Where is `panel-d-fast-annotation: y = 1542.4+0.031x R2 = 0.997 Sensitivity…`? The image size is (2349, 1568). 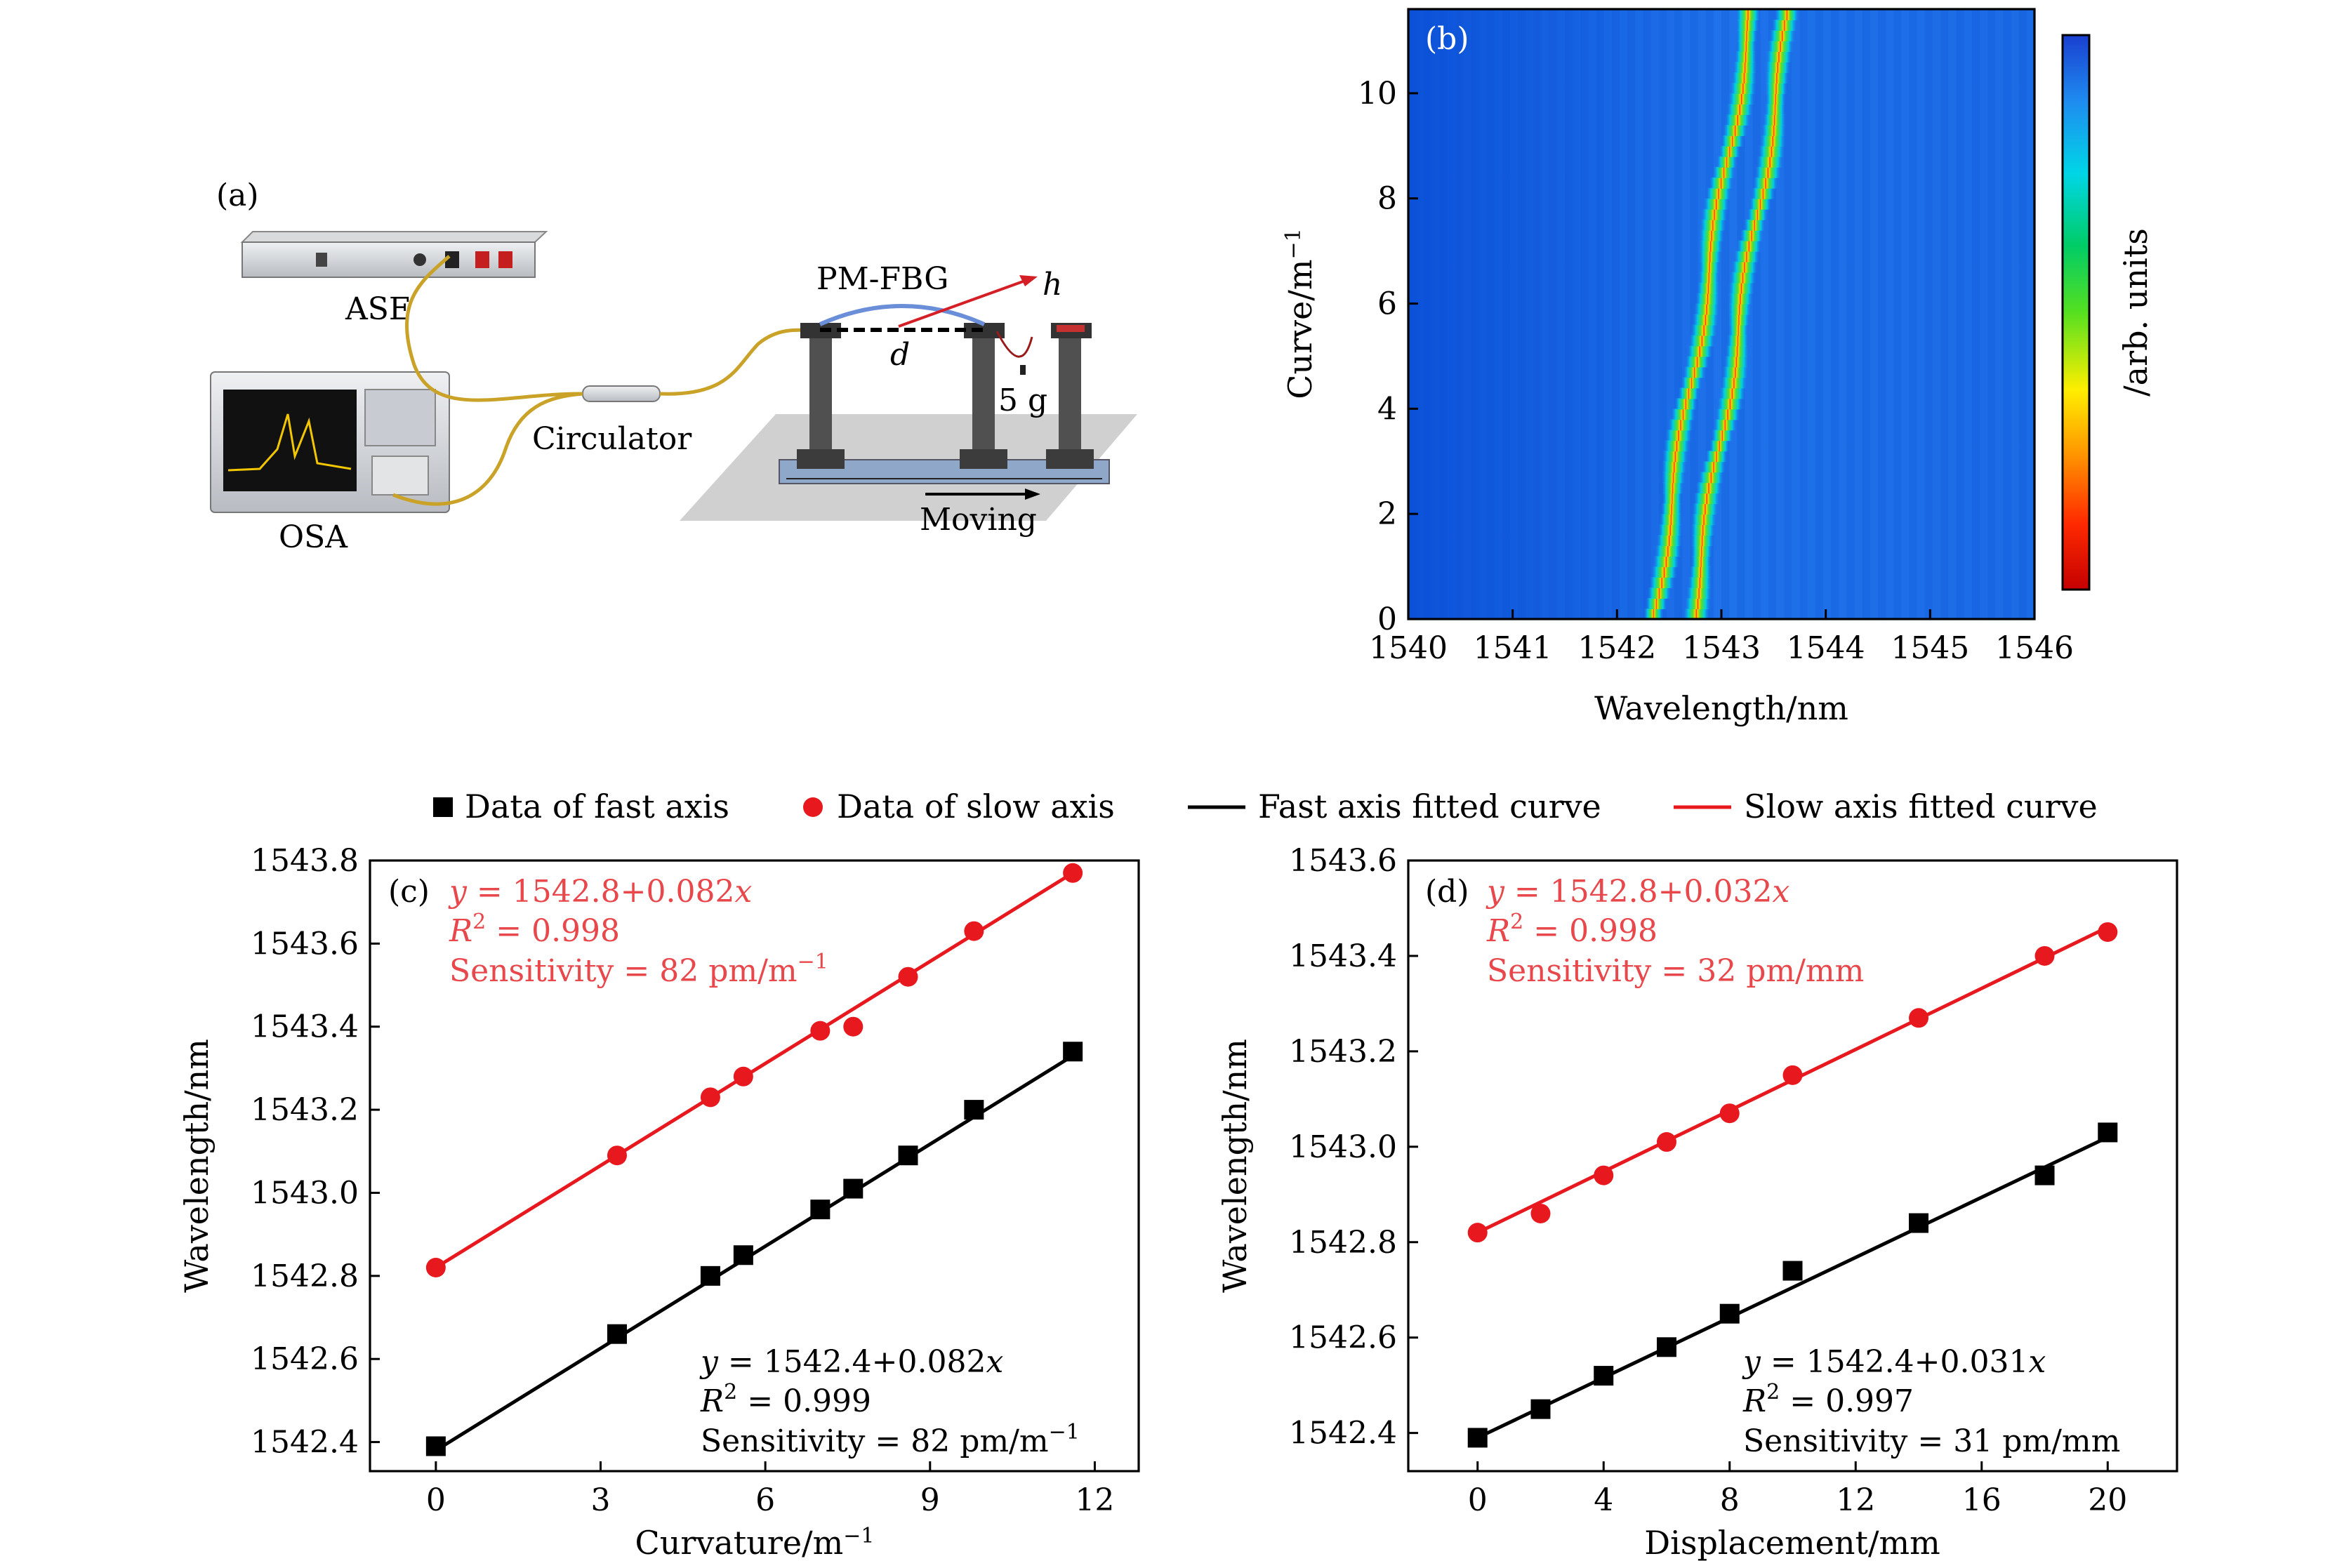 panel-d-fast-annotation: y = 1542.4+0.031x R2 = 0.997 Sensitivity… is located at coordinates (1931, 1401).